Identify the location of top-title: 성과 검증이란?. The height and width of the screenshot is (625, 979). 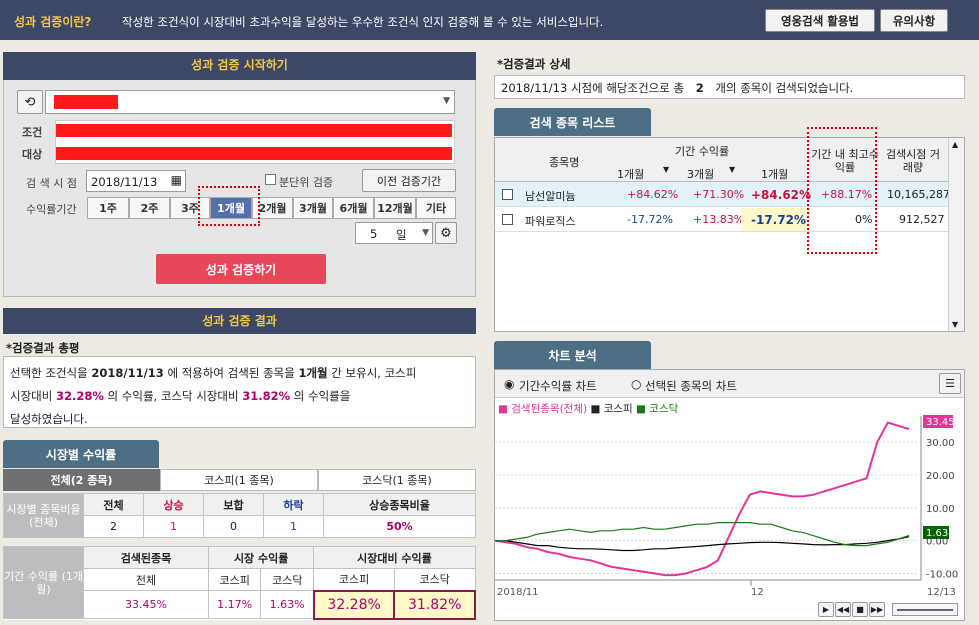
(53, 22).